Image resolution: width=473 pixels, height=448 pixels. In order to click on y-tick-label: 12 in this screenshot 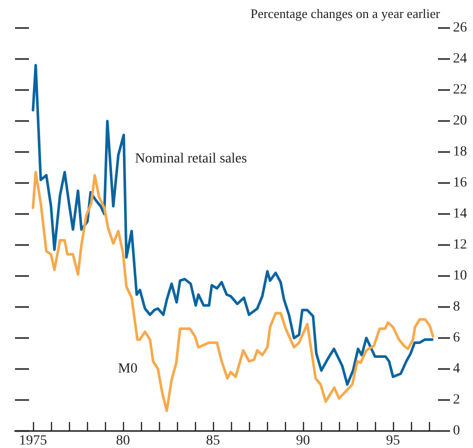, I will do `click(460, 245)`.